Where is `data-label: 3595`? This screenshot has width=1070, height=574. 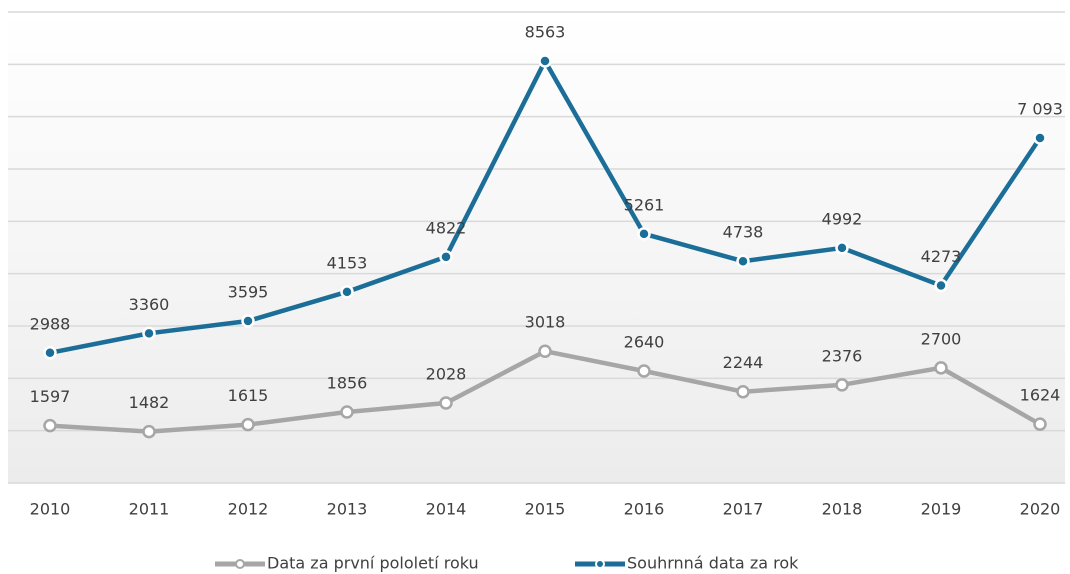 data-label: 3595 is located at coordinates (248, 292).